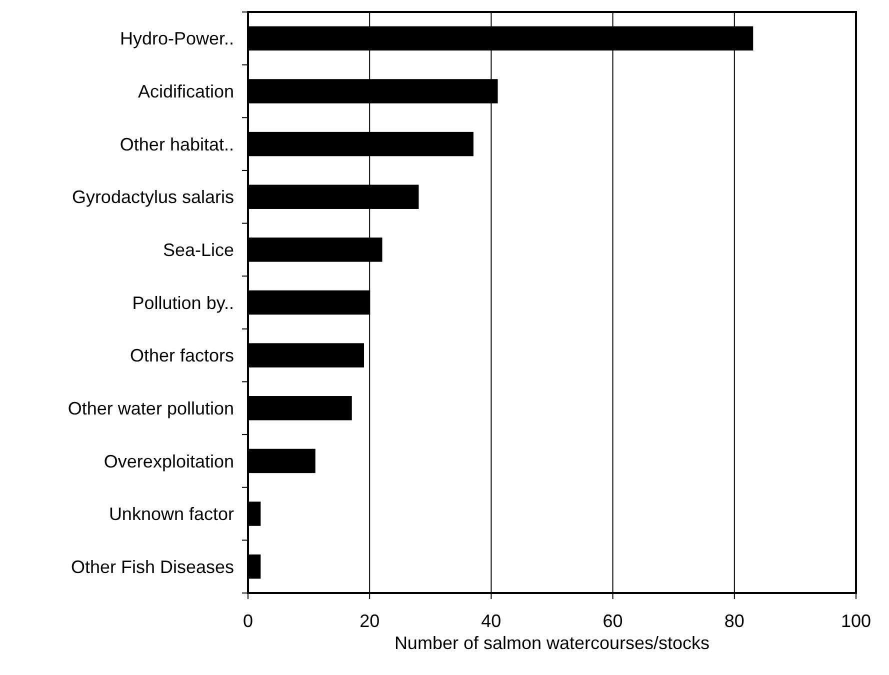  I want to click on y-tick-label: Acidification, so click(186, 92).